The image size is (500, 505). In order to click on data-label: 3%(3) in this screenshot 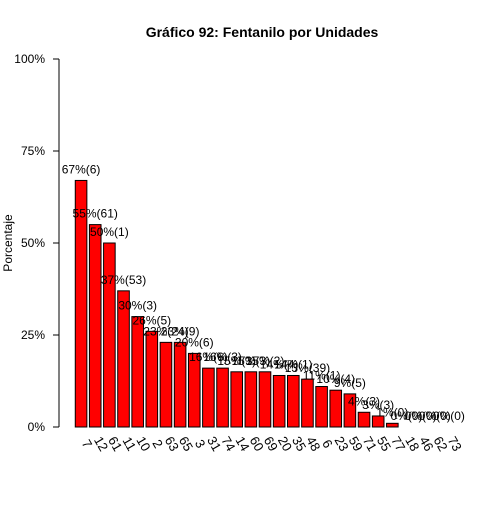, I will do `click(378, 405)`.